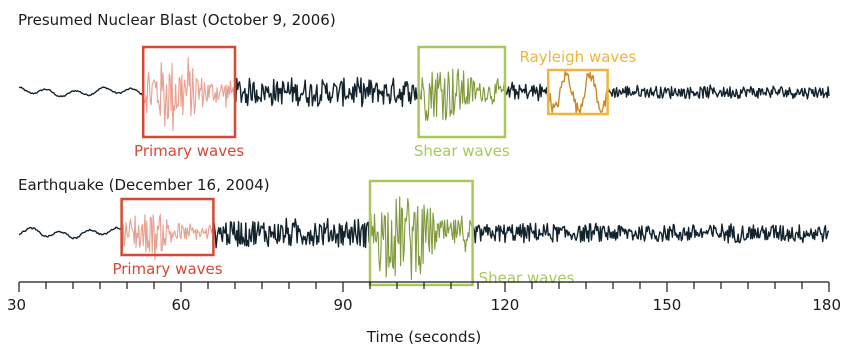 The image size is (851, 348). I want to click on x-tick-label-60: 60, so click(180, 305).